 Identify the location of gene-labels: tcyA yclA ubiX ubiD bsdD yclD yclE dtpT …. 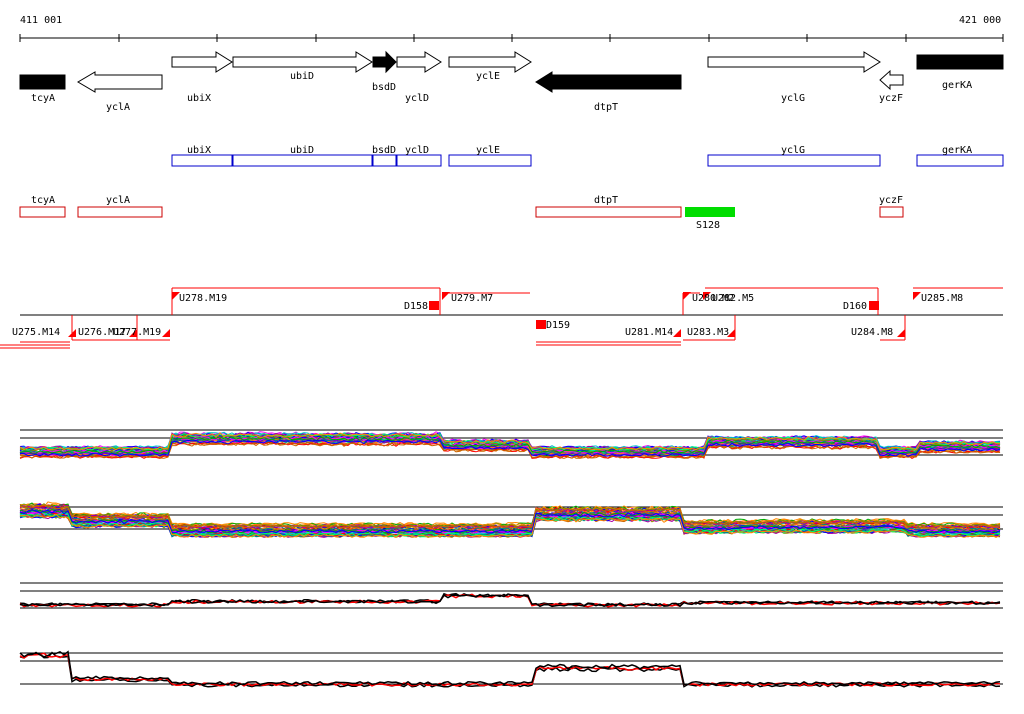
(501, 92).